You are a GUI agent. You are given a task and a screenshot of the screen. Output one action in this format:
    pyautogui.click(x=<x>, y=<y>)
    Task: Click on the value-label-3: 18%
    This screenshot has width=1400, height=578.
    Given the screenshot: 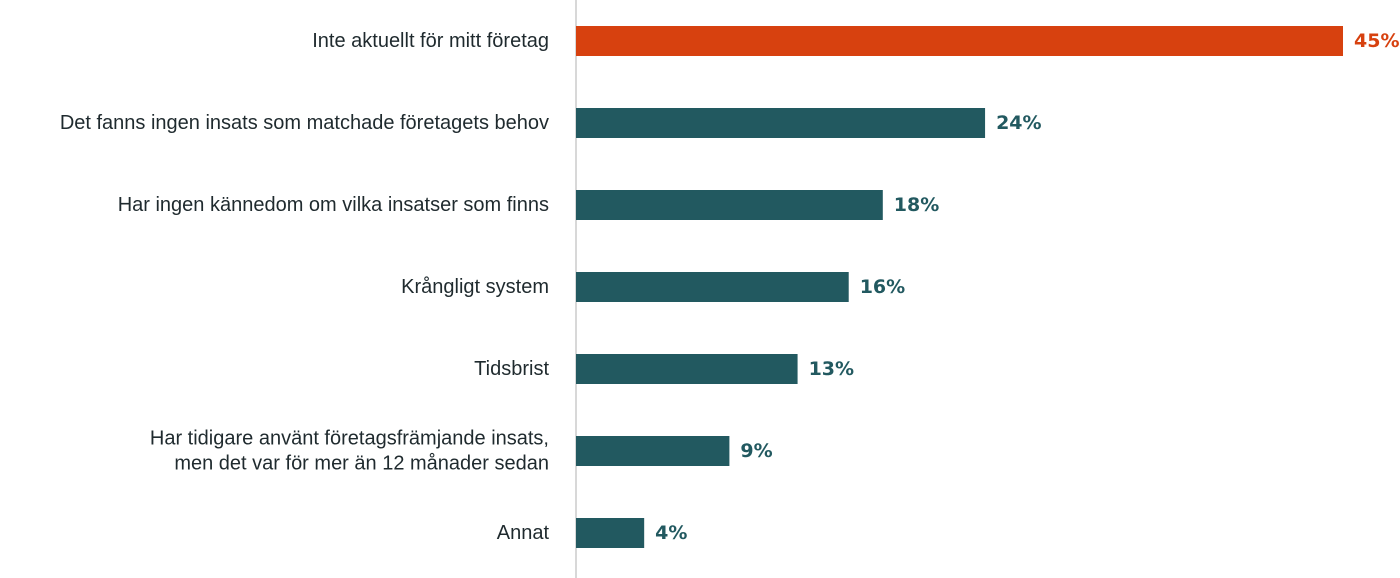 What is the action you would take?
    pyautogui.click(x=916, y=205)
    